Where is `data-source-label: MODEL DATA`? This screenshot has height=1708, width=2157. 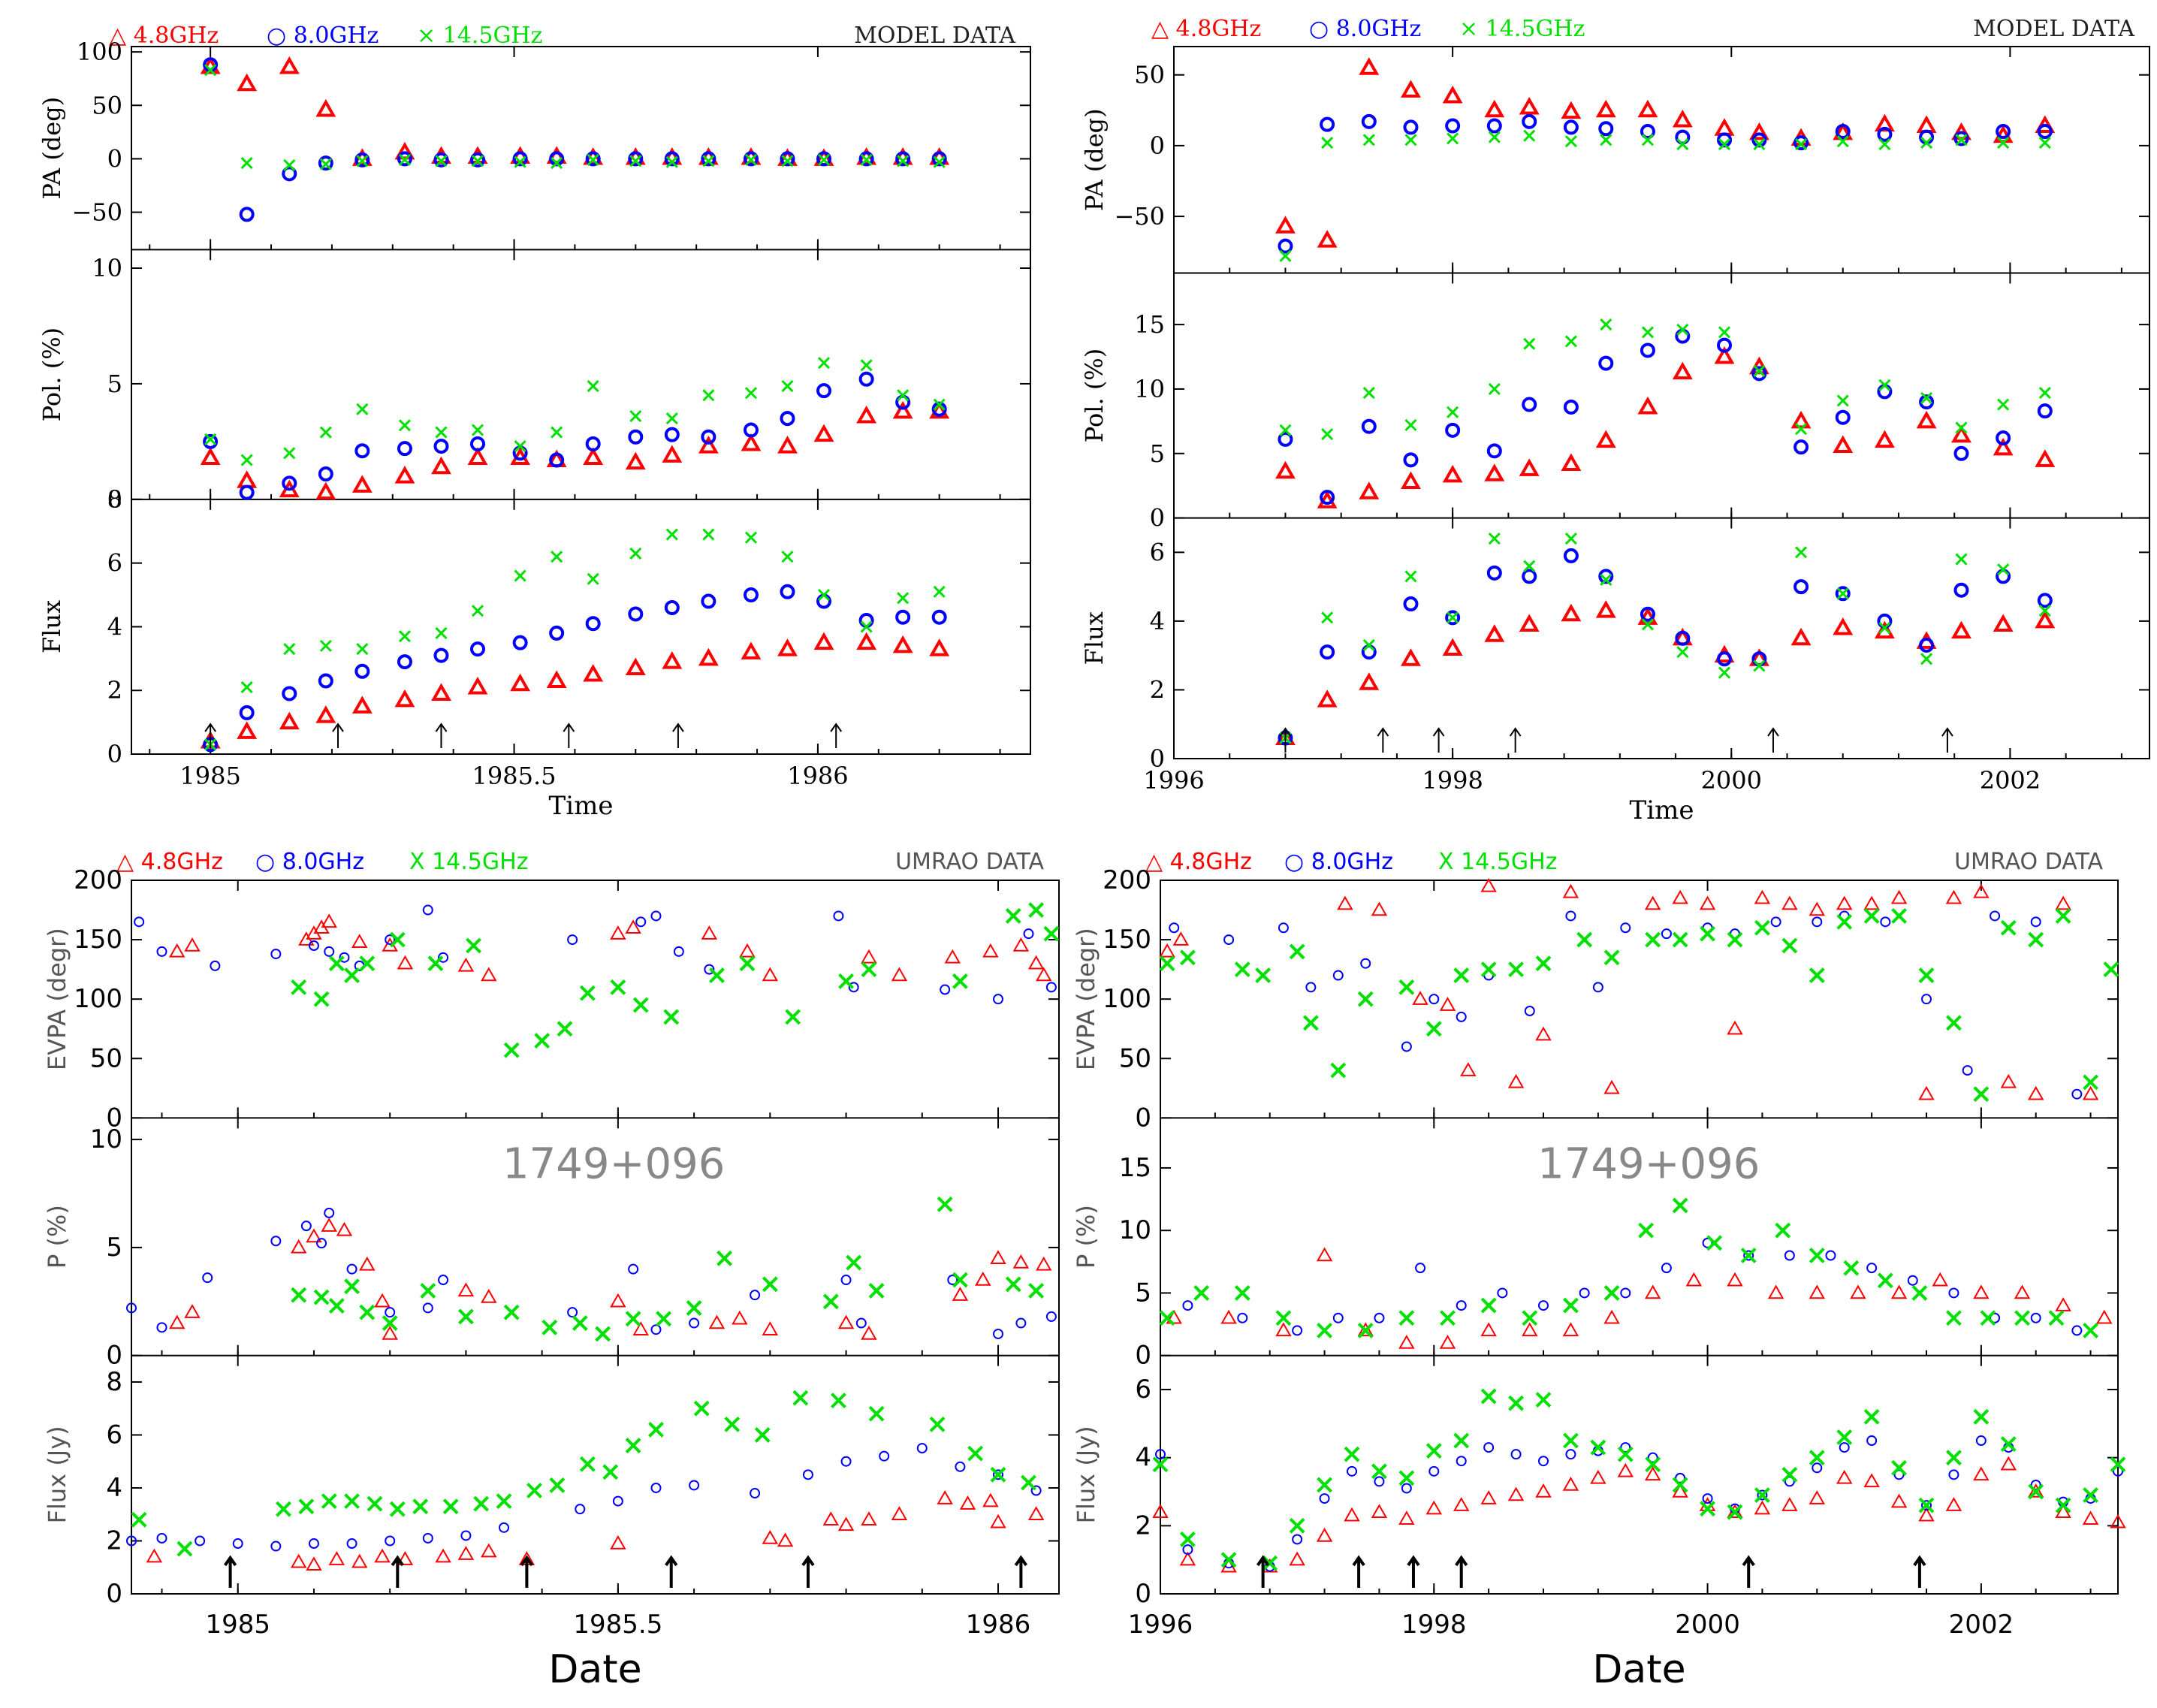
data-source-label: MODEL DATA is located at coordinates (2053, 29).